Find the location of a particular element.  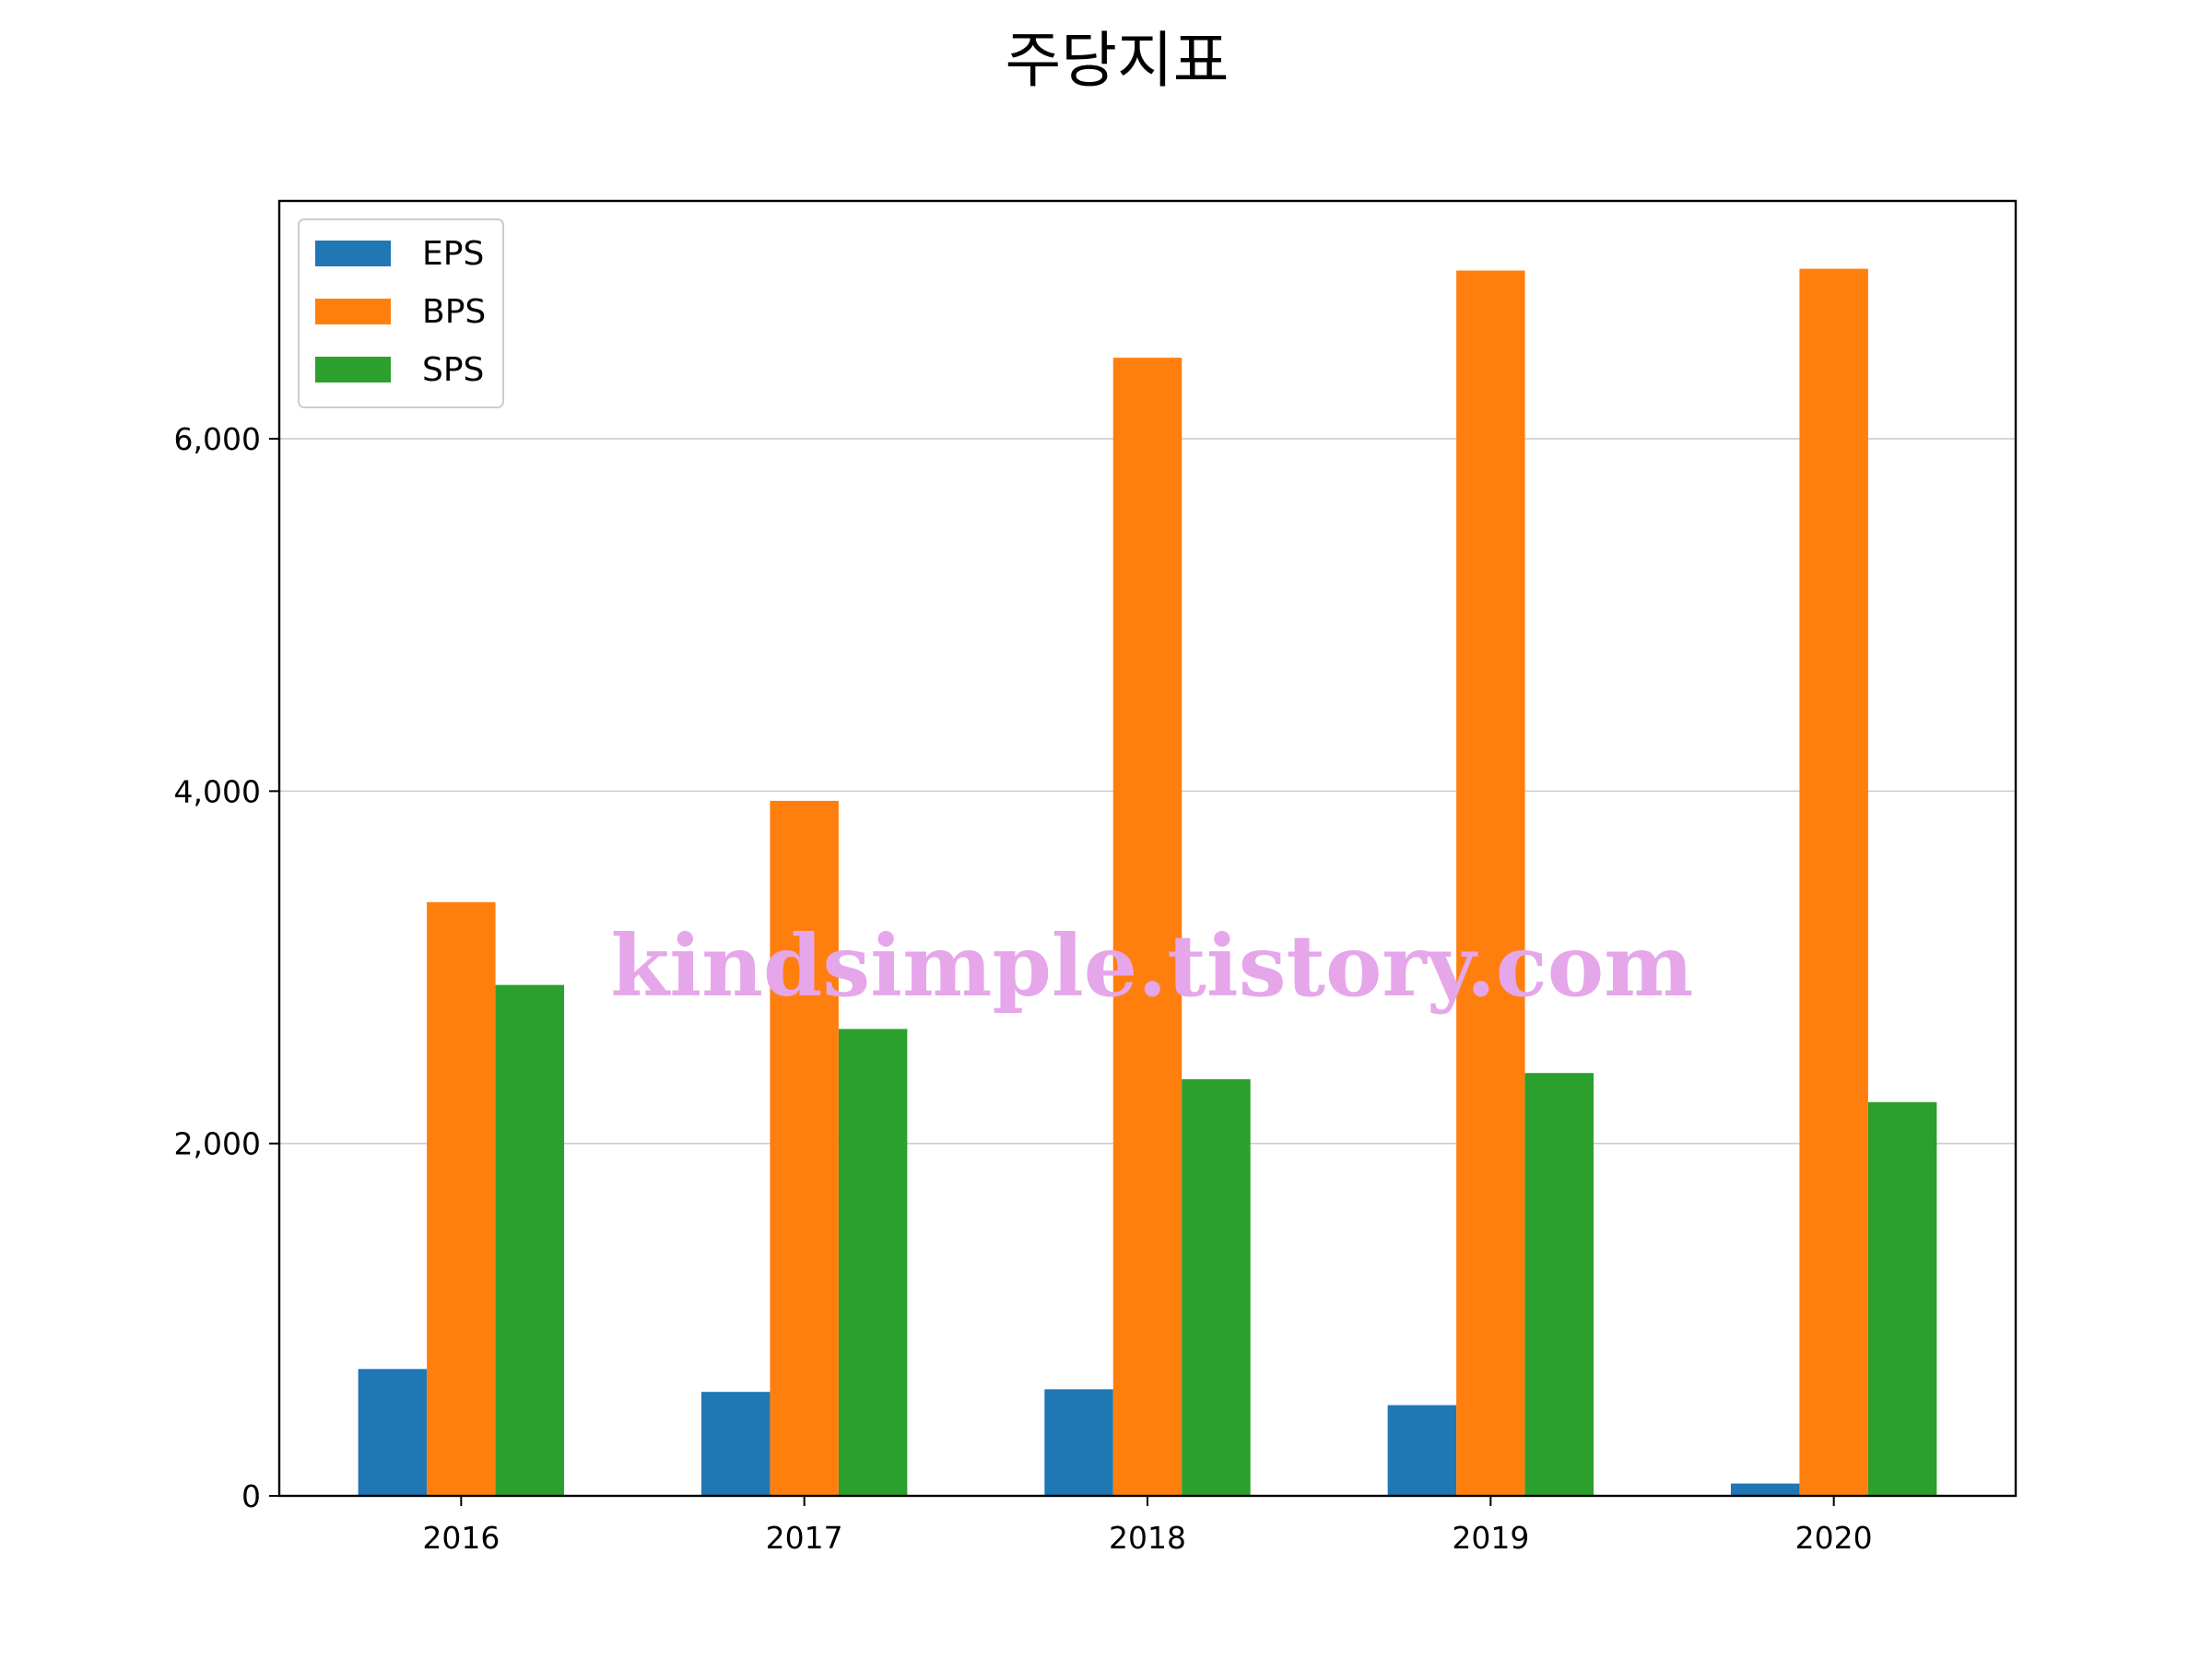

bar-bps-2016 is located at coordinates (461, 1198).